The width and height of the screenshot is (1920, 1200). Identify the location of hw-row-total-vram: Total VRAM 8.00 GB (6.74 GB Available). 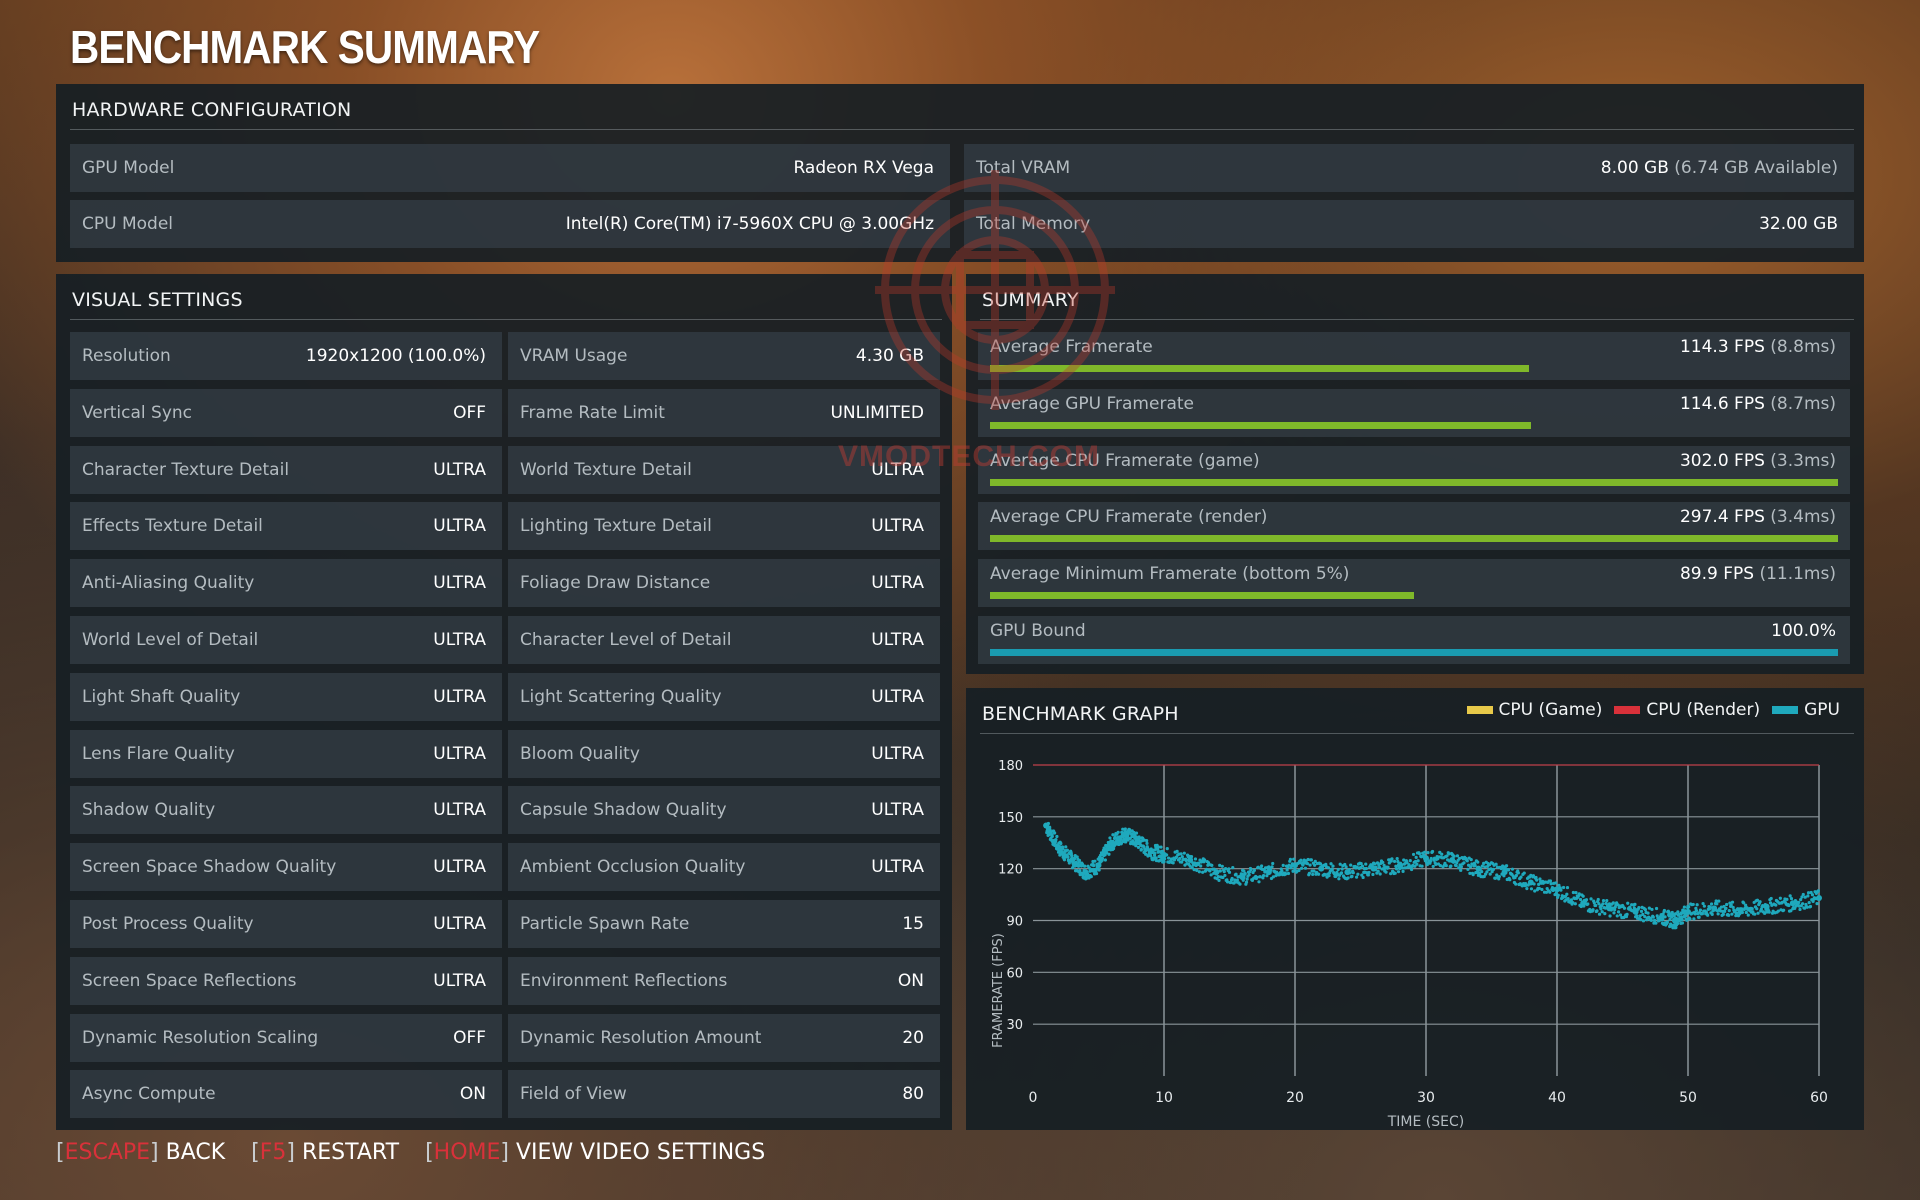
(1409, 168).